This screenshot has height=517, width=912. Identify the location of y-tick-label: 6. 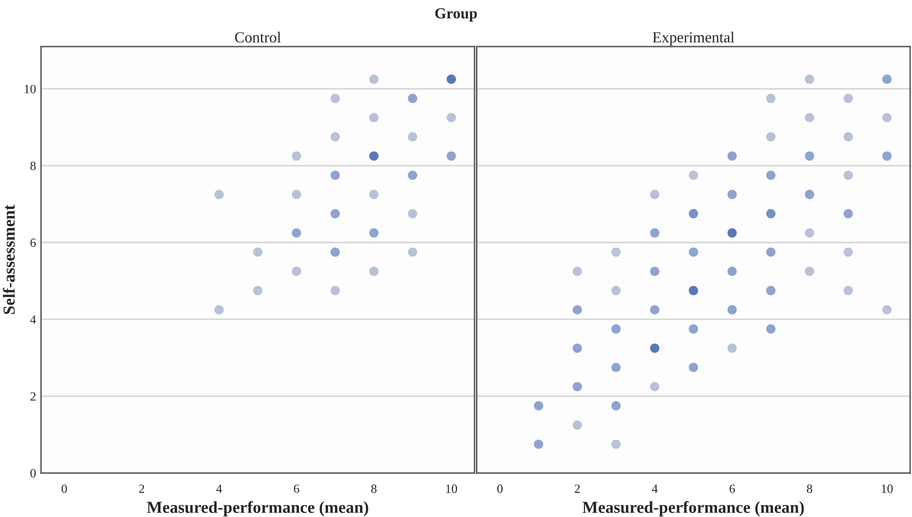
(33, 242).